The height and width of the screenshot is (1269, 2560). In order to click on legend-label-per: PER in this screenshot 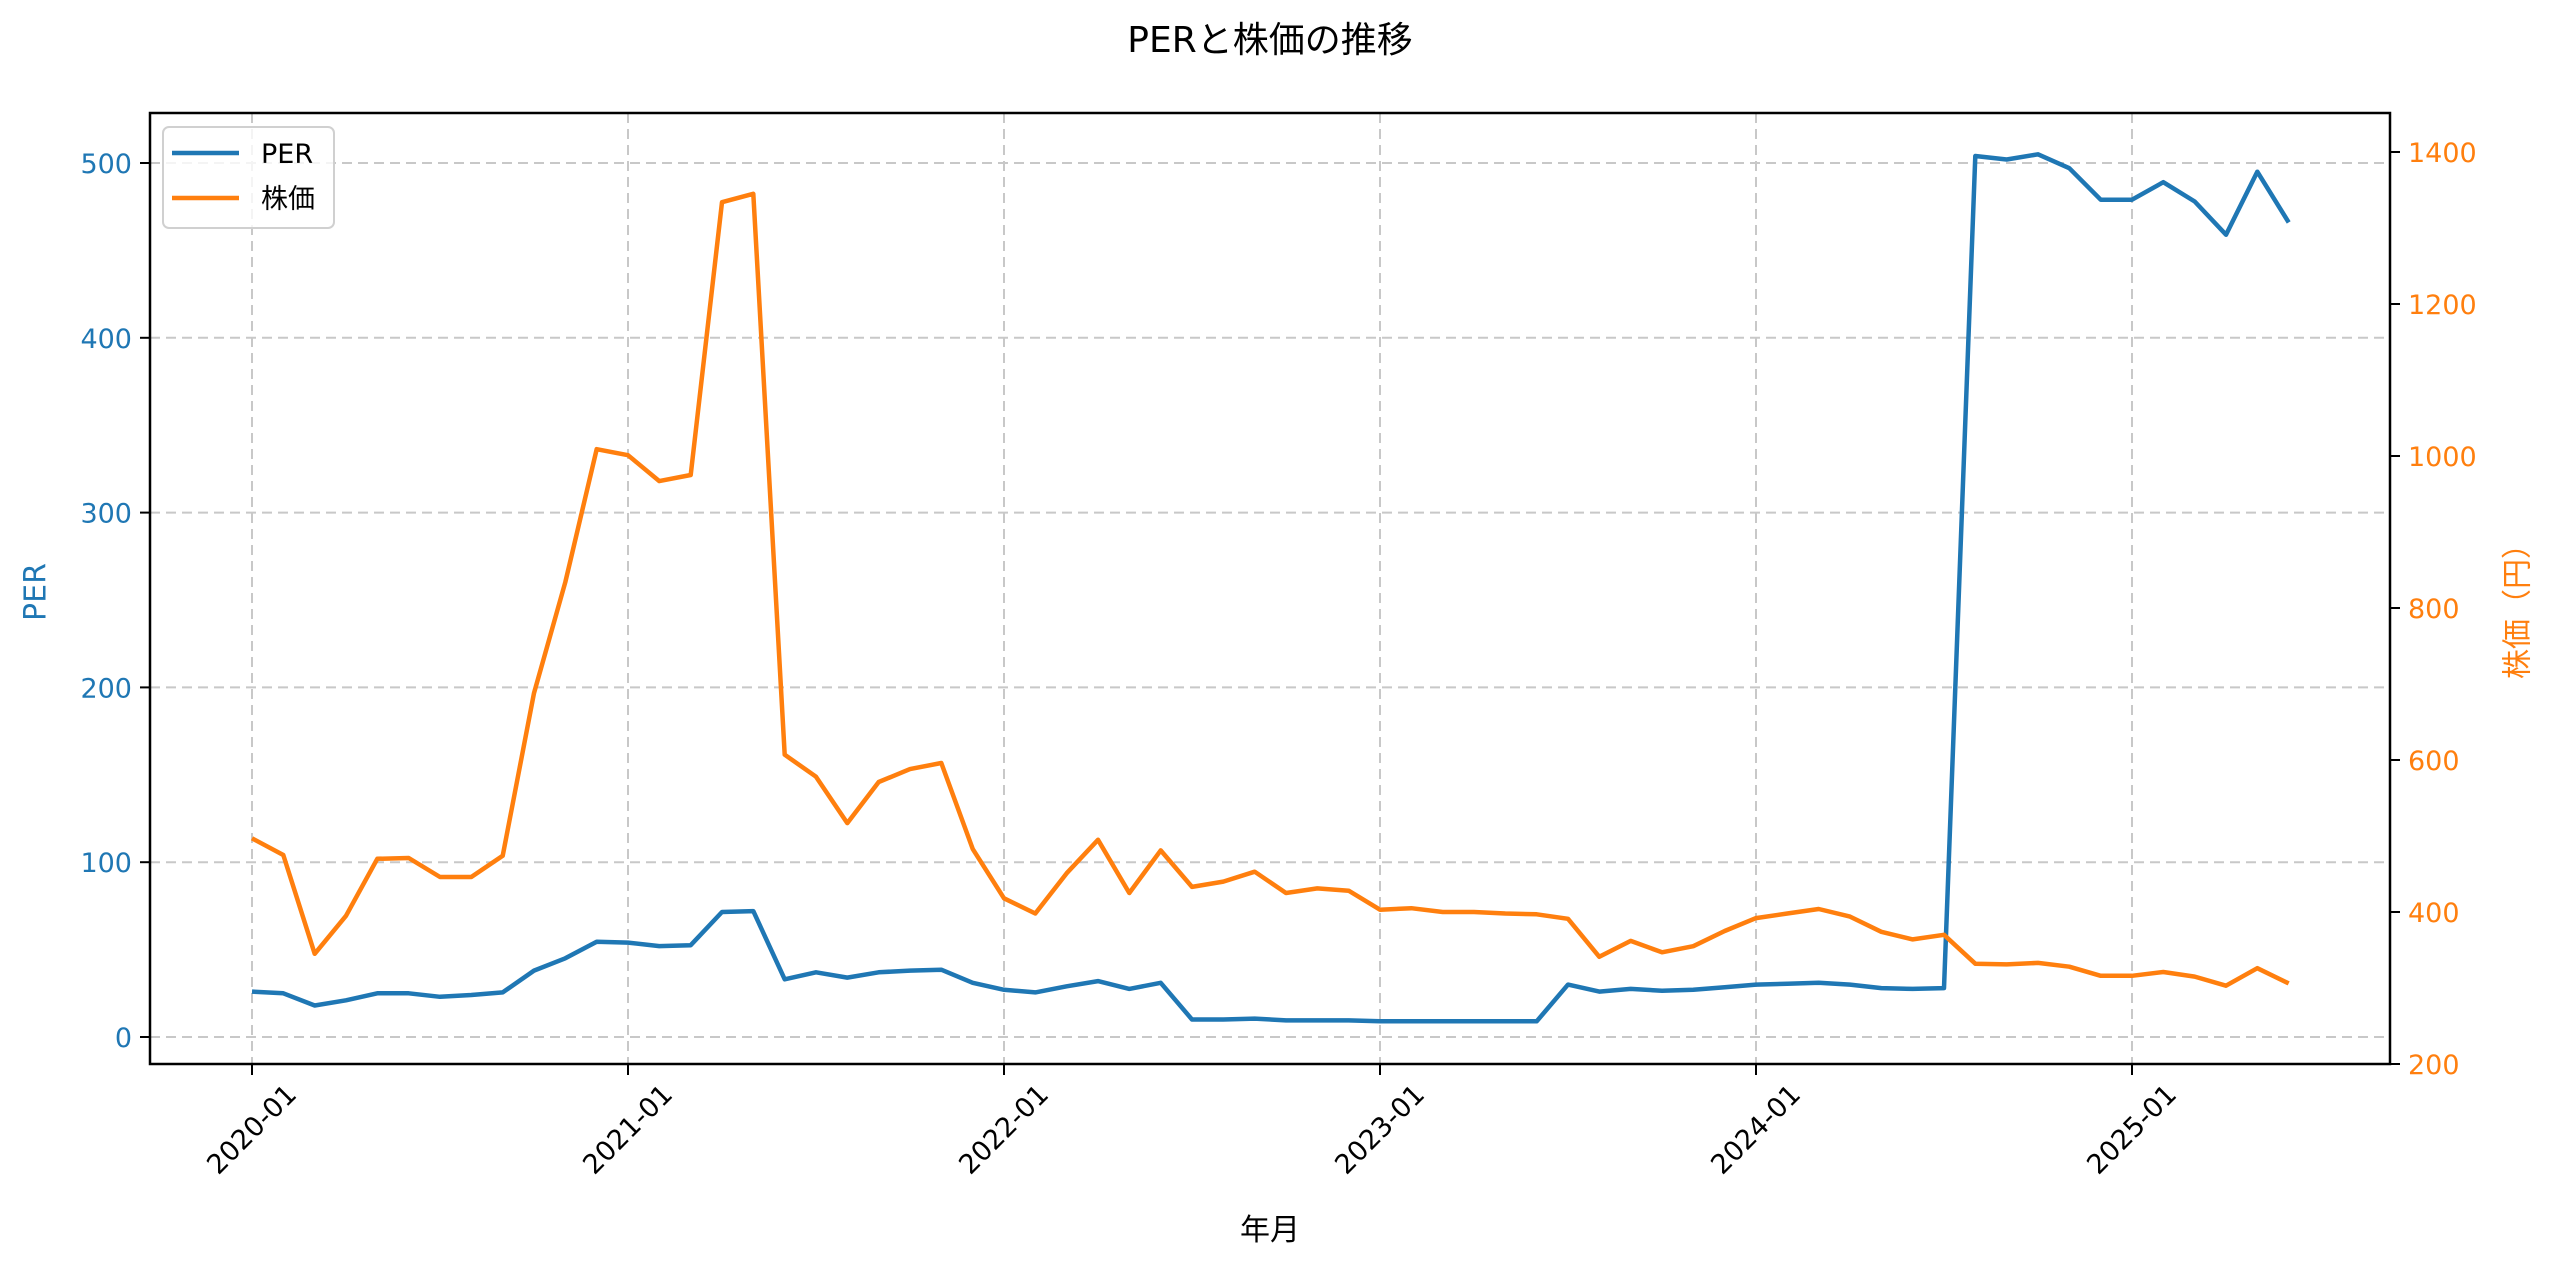, I will do `click(287, 154)`.